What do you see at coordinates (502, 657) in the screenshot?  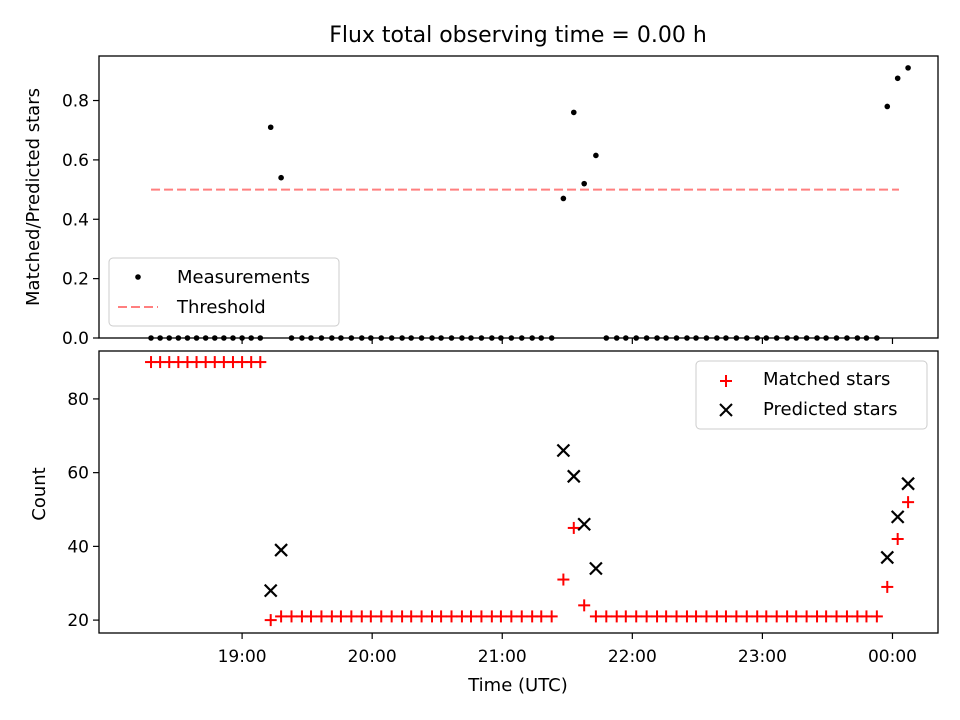 I see `x-tick-label: 21:00` at bounding box center [502, 657].